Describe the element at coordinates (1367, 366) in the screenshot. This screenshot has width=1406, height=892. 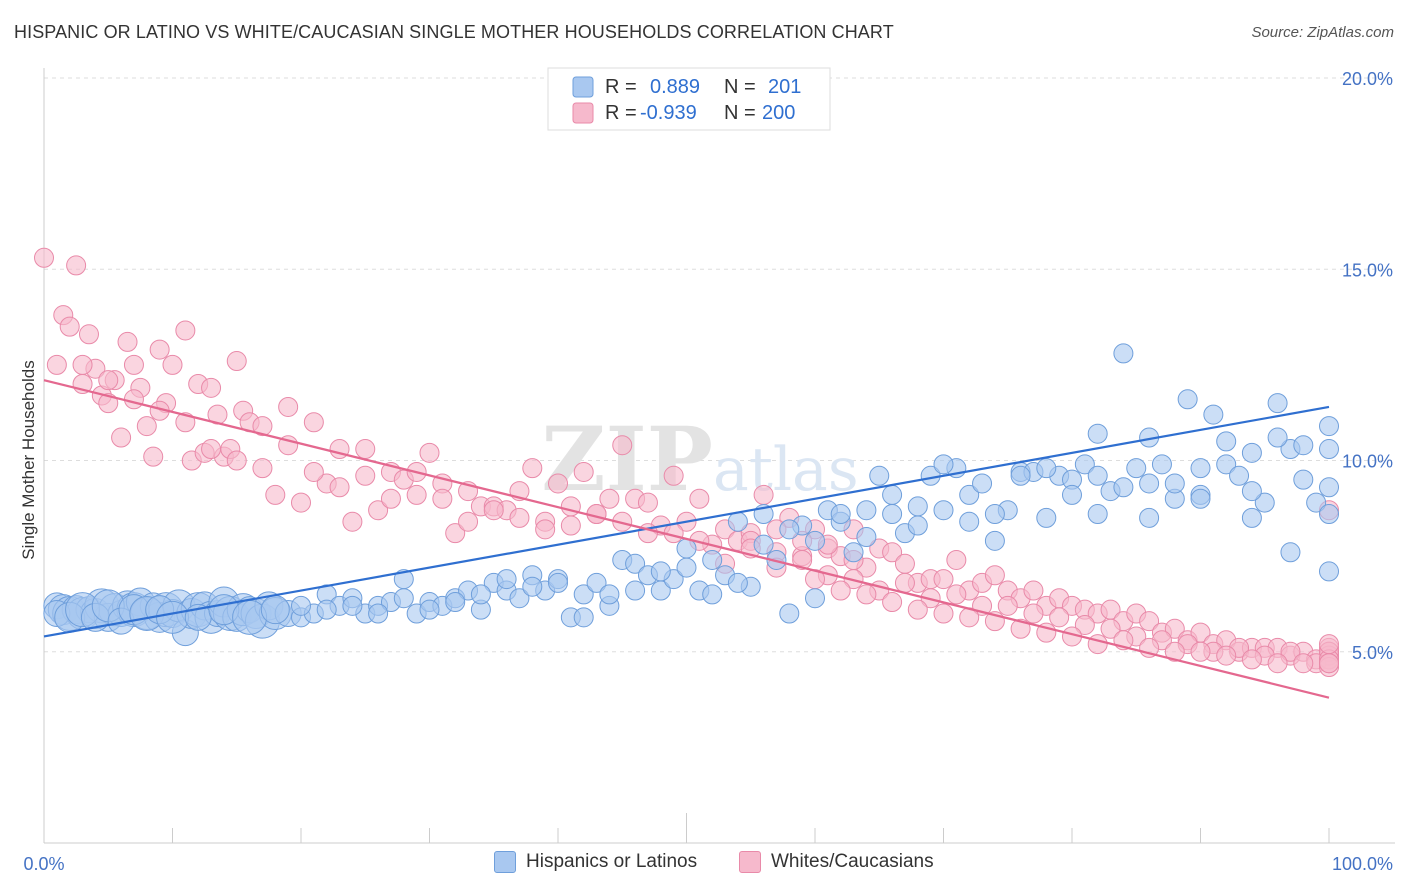
I see `y-tick-labels: 5.0% 10.0% 15.0% 20.0%` at that location.